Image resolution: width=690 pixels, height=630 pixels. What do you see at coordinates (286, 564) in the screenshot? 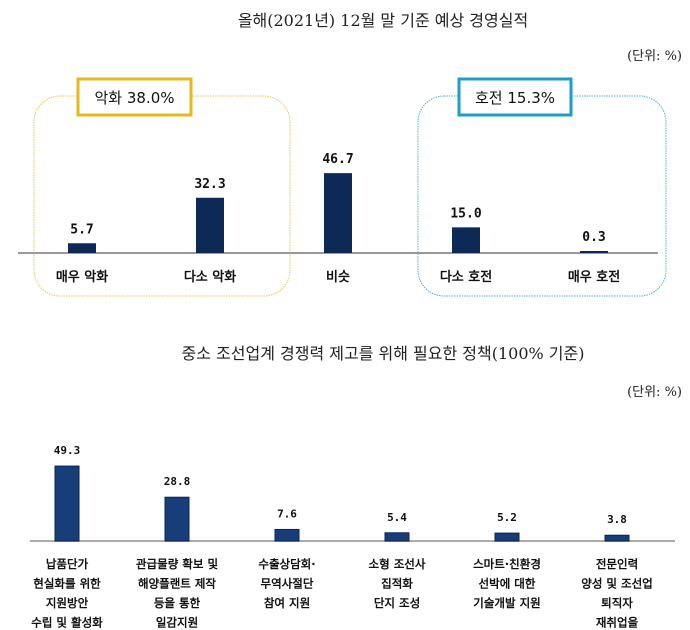
I see `category-label: 수출상담회·` at bounding box center [286, 564].